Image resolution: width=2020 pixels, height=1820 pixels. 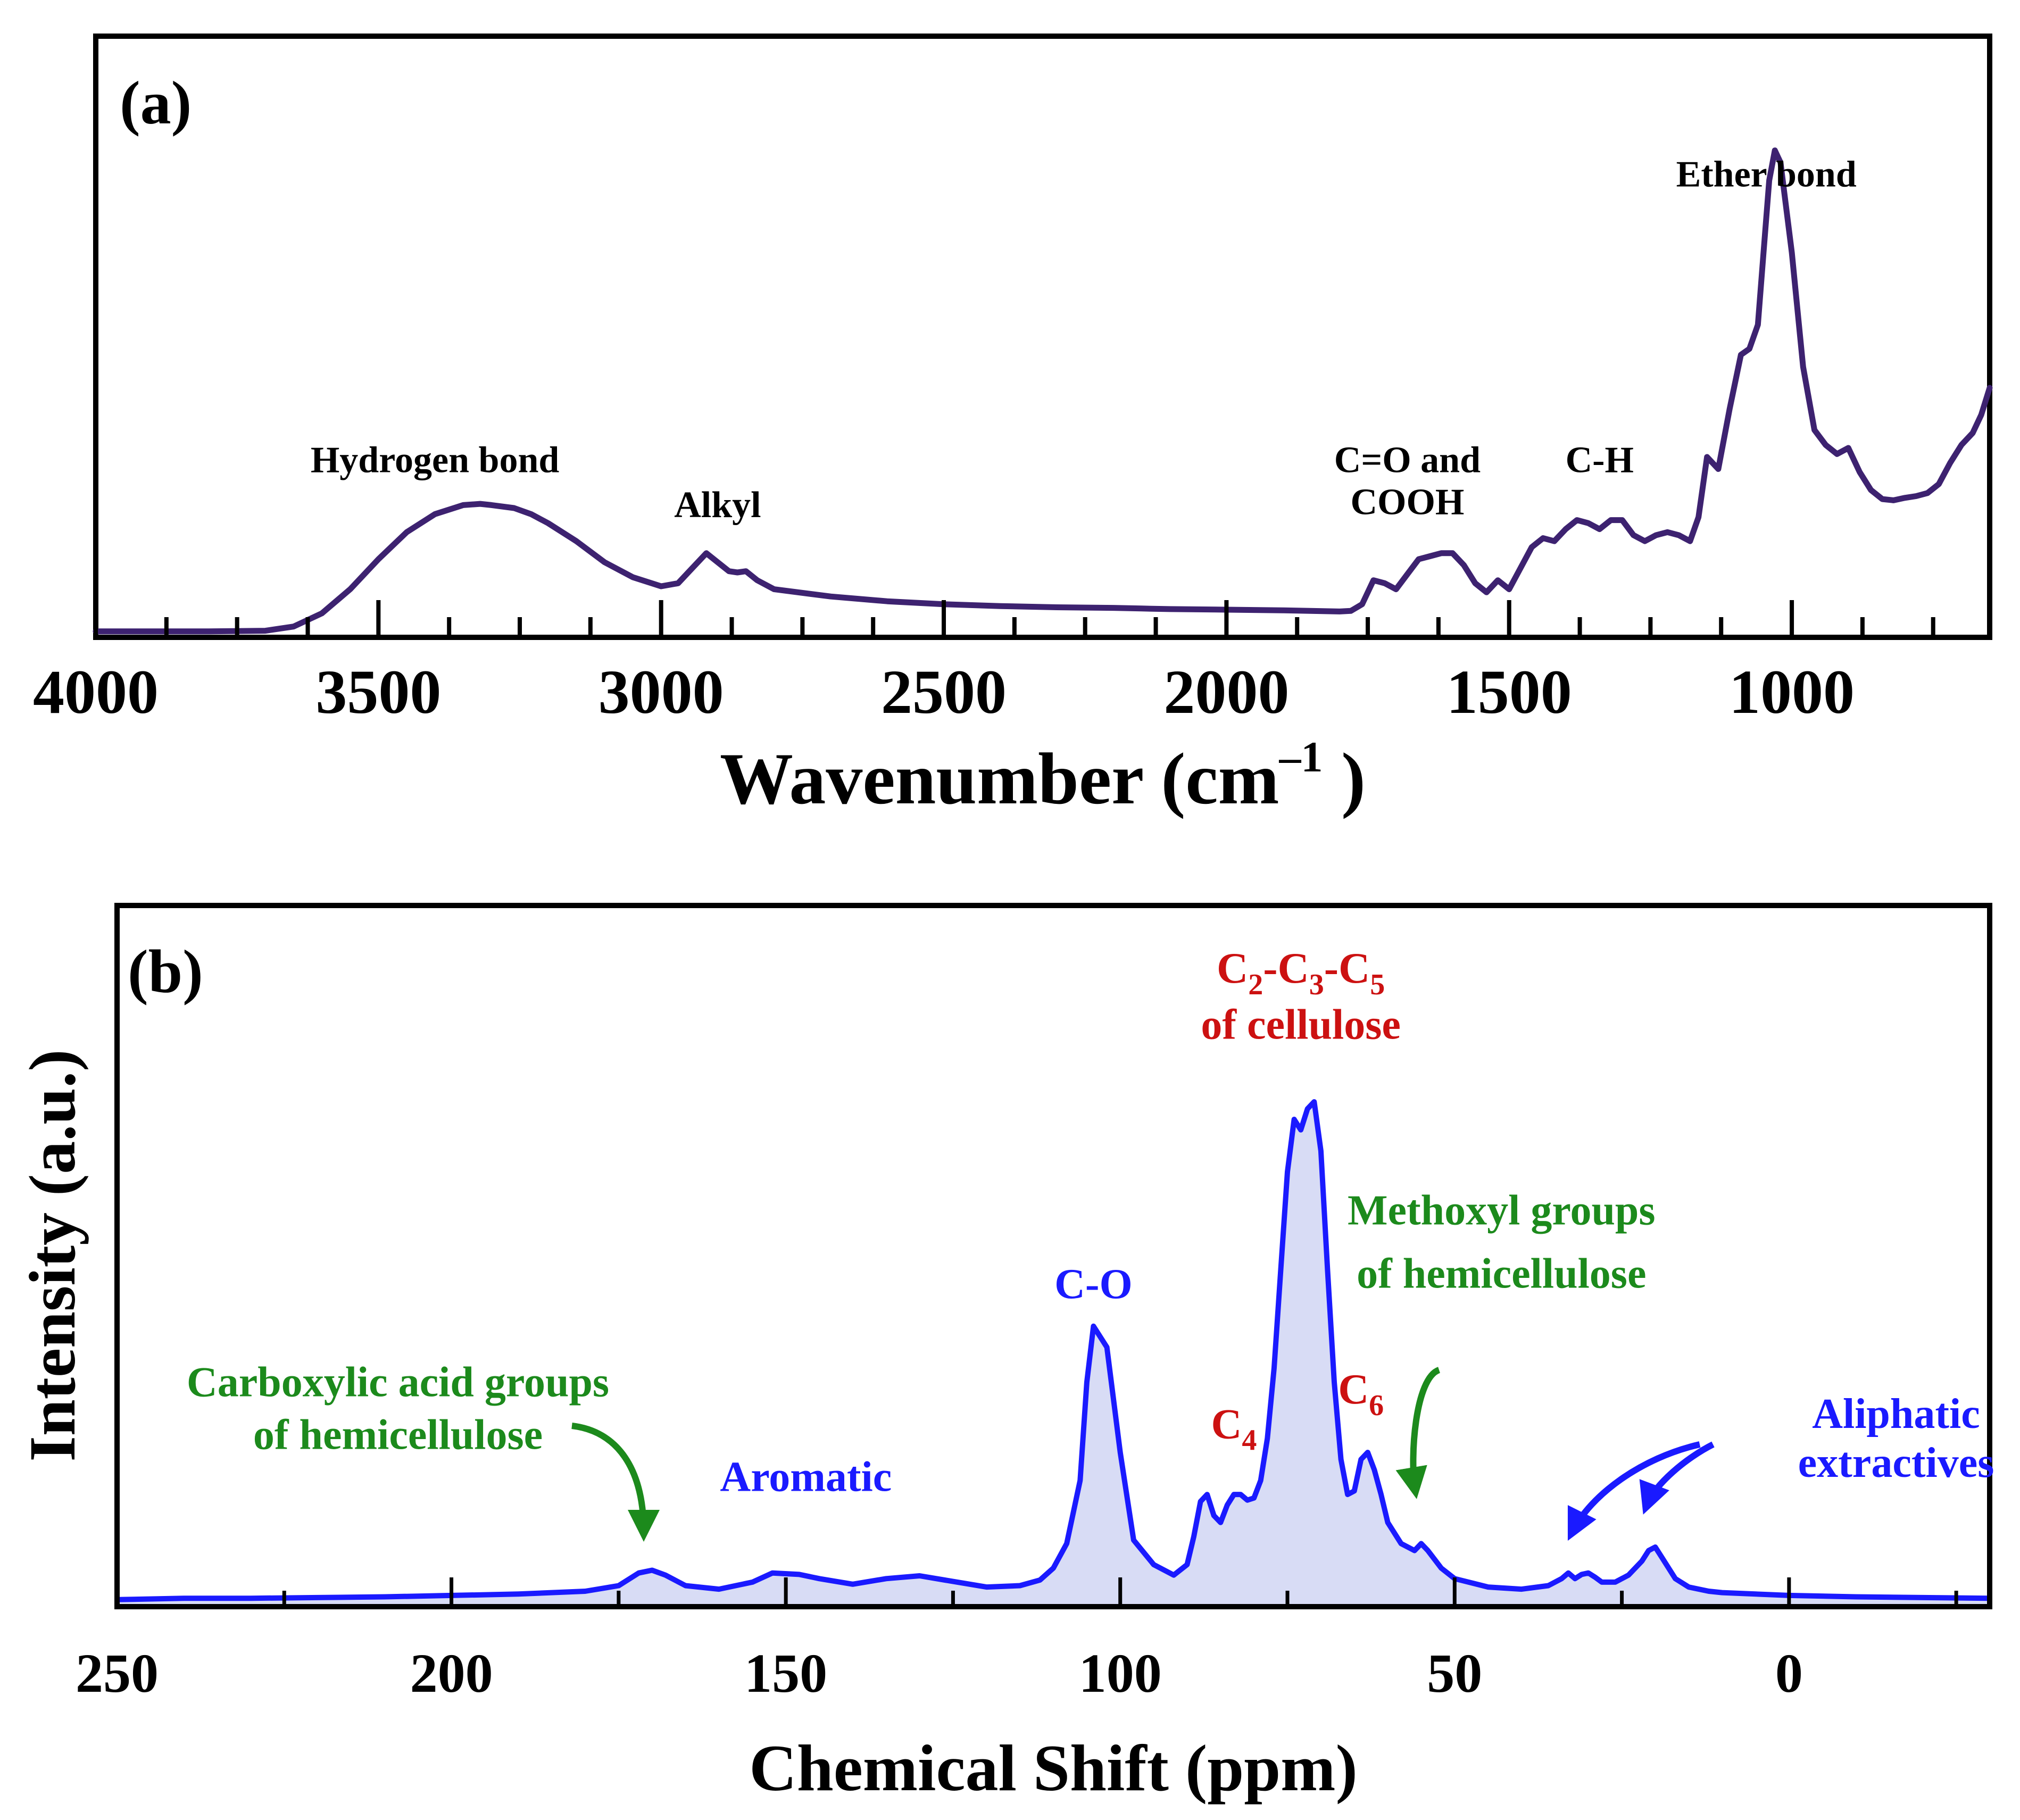 What do you see at coordinates (1014, 618) in the screenshot?
I see `panel-a-x-ticks` at bounding box center [1014, 618].